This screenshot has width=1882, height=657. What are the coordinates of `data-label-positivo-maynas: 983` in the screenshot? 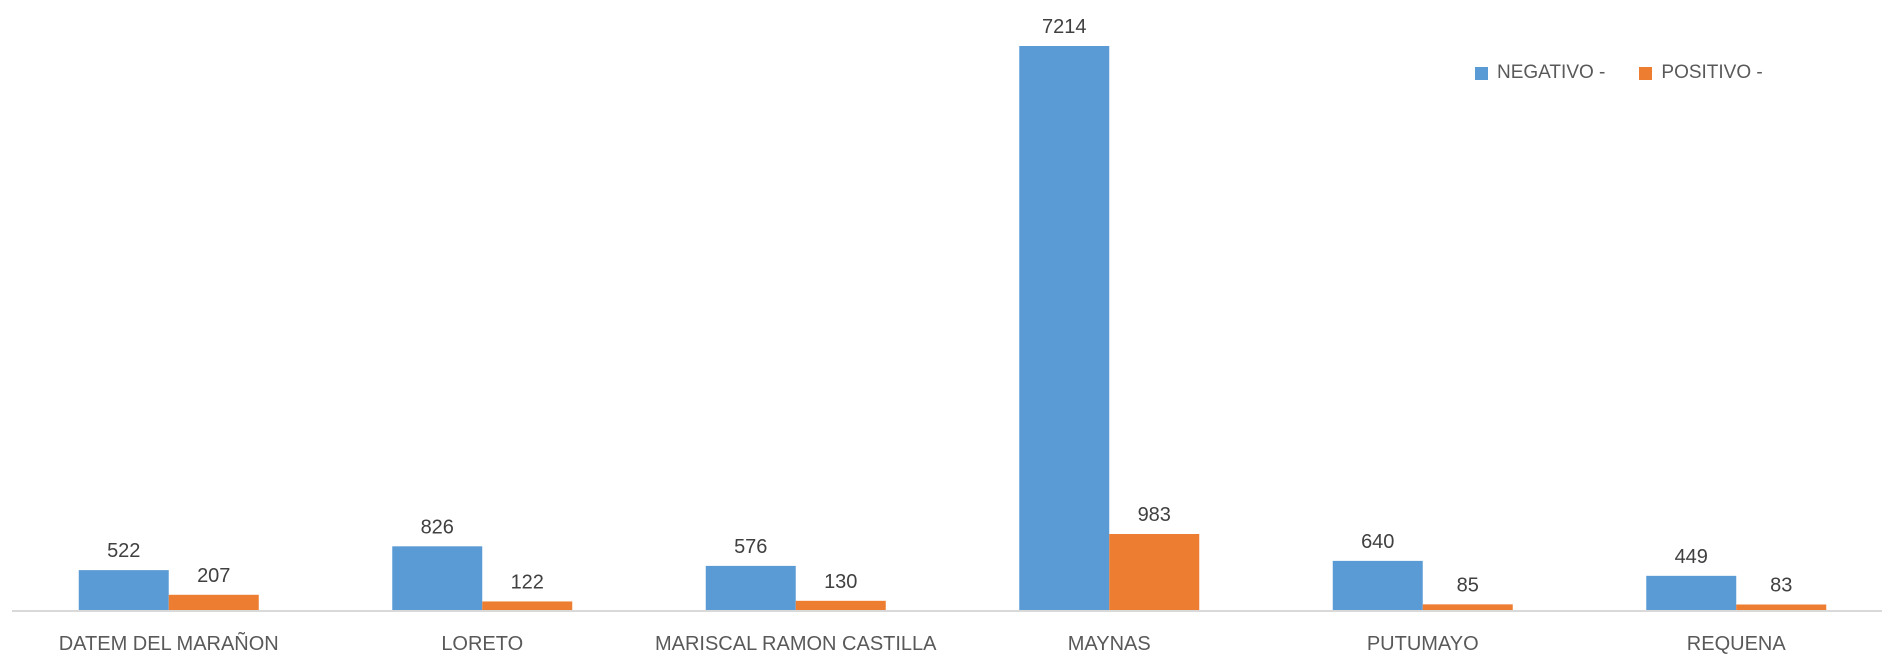 It's located at (1154, 515).